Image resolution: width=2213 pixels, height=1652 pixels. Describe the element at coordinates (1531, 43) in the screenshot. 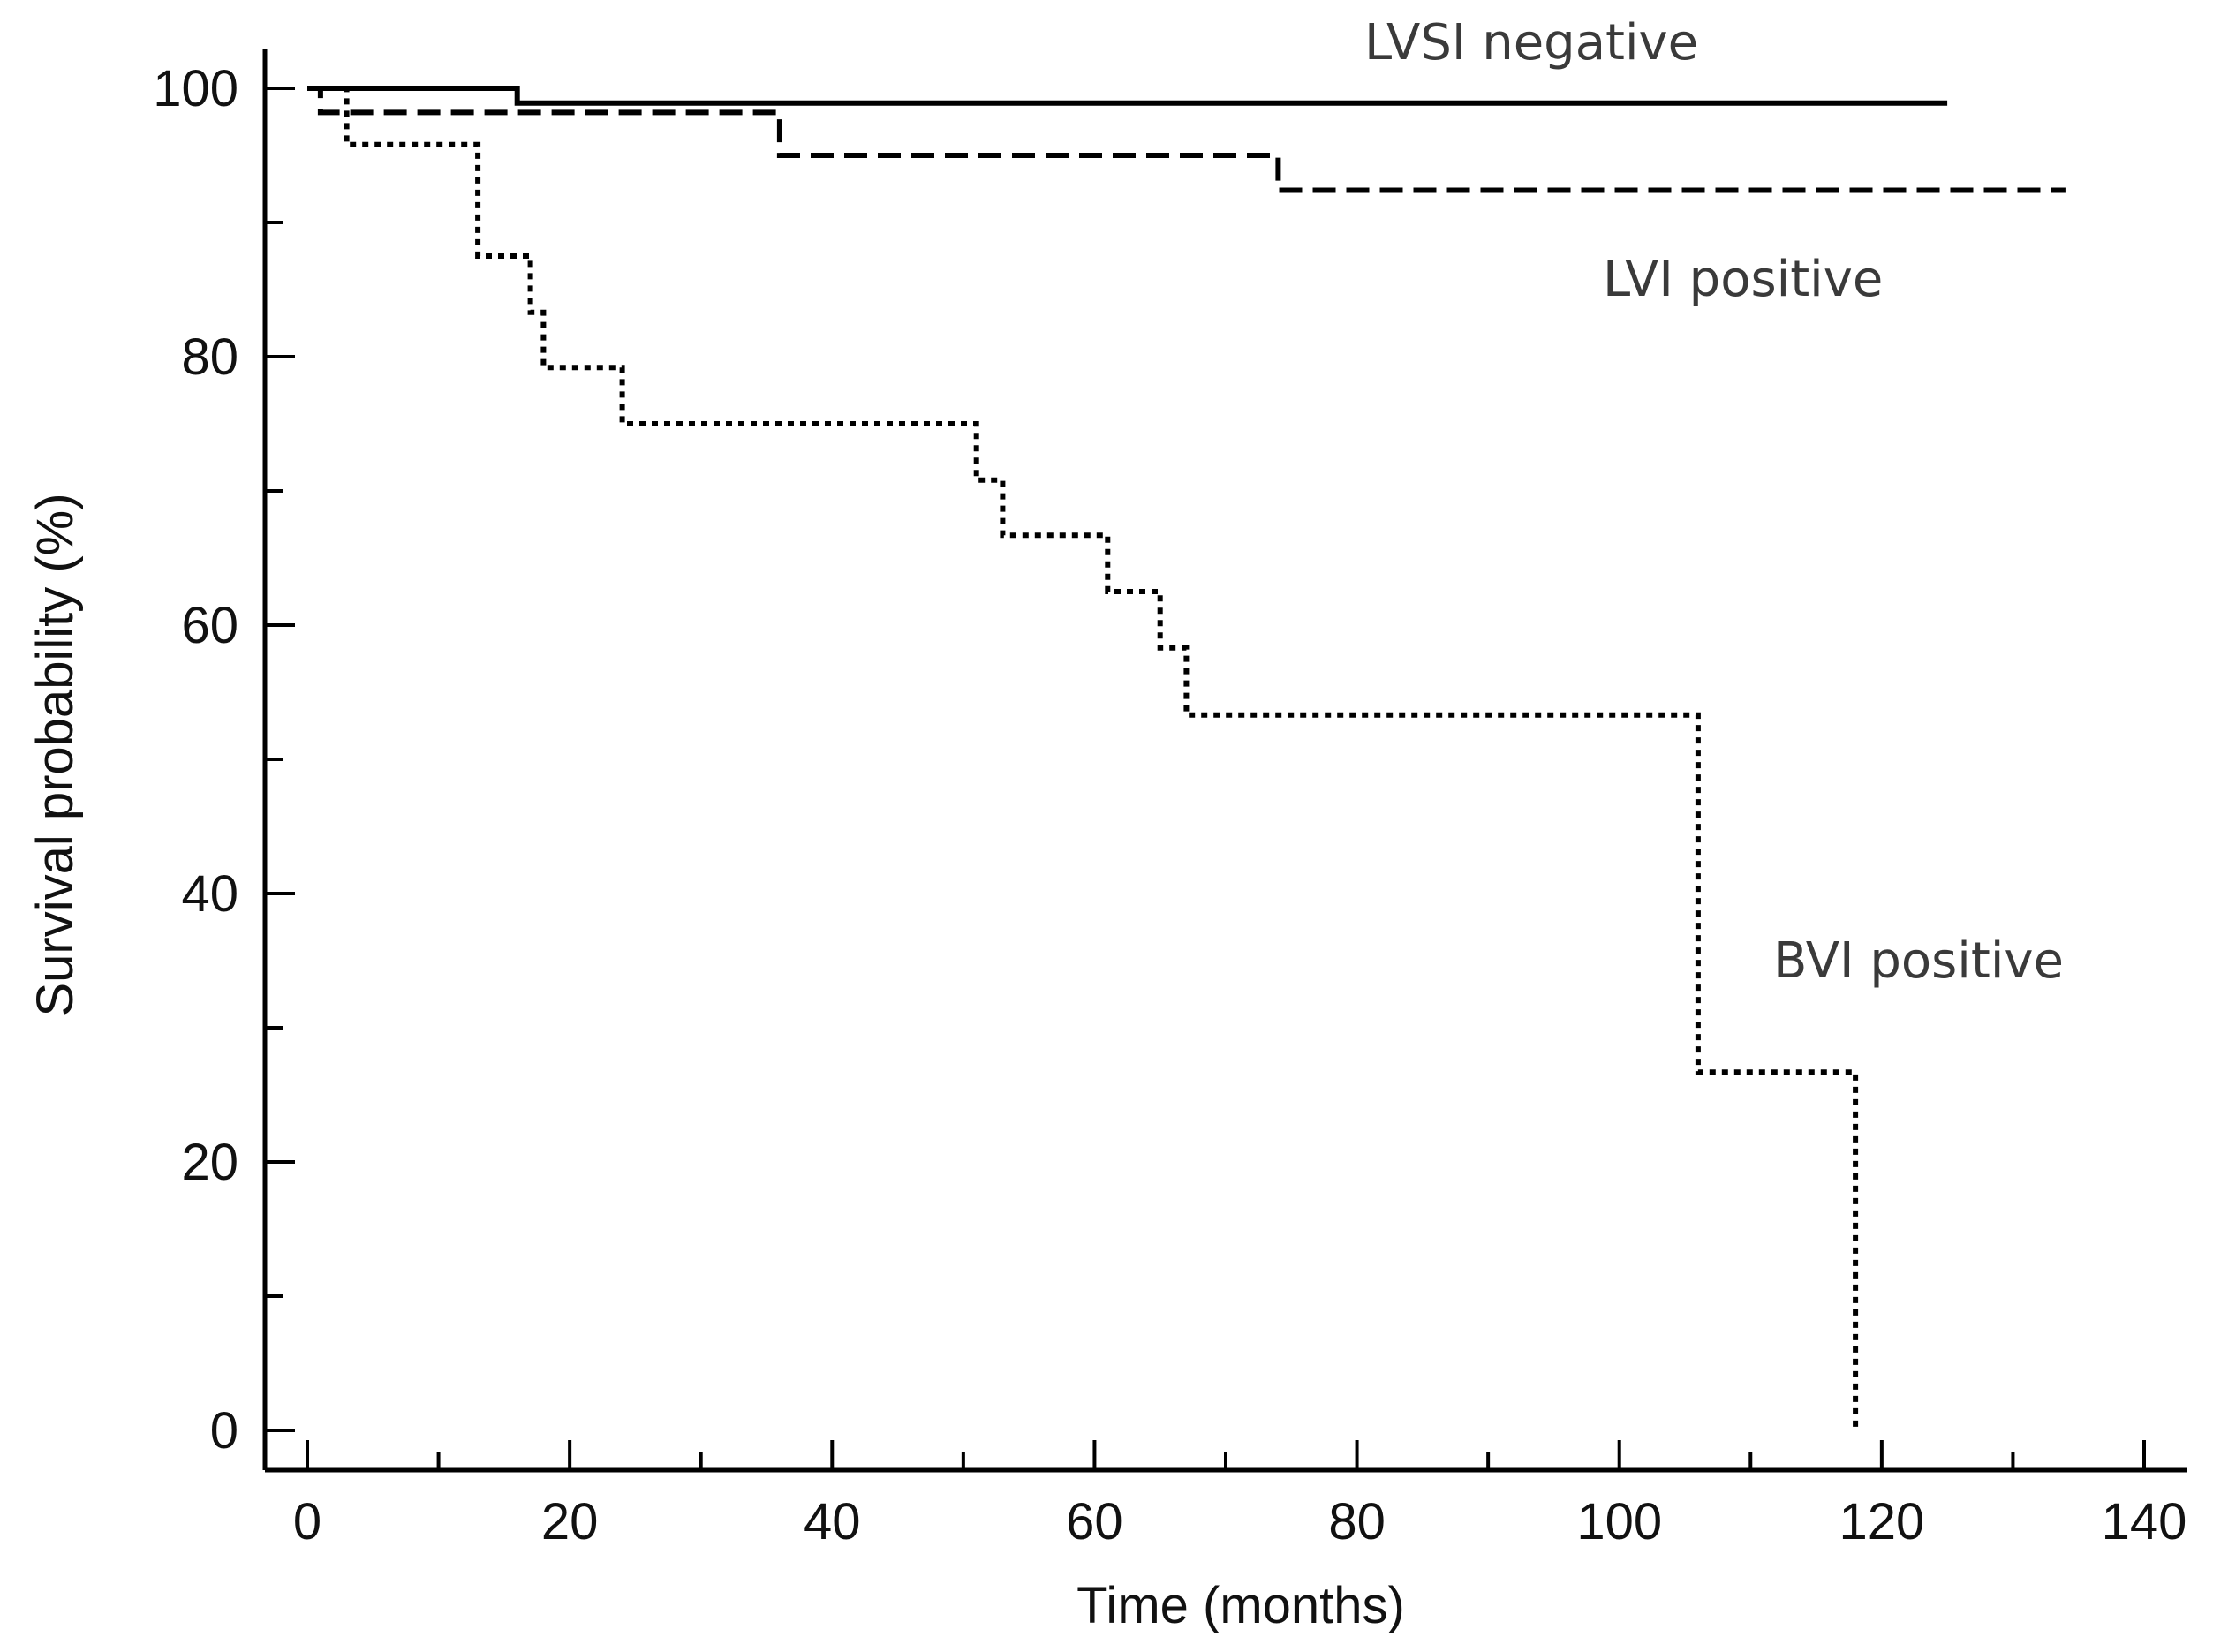

I see `series-label-lvsi-negative: LVSI negative` at that location.